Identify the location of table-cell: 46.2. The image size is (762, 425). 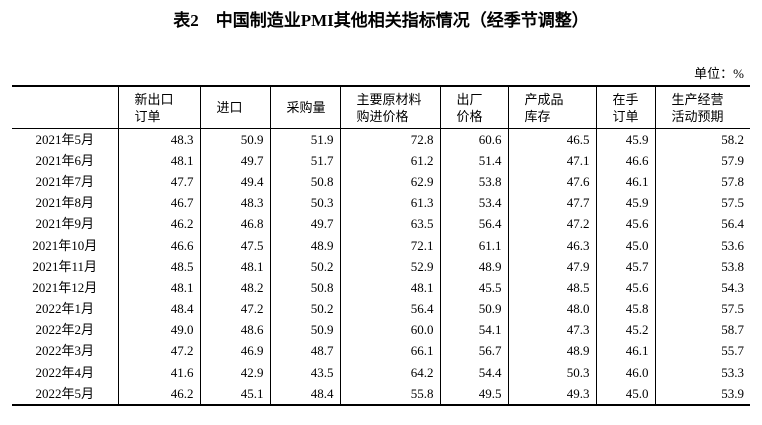
(158, 395).